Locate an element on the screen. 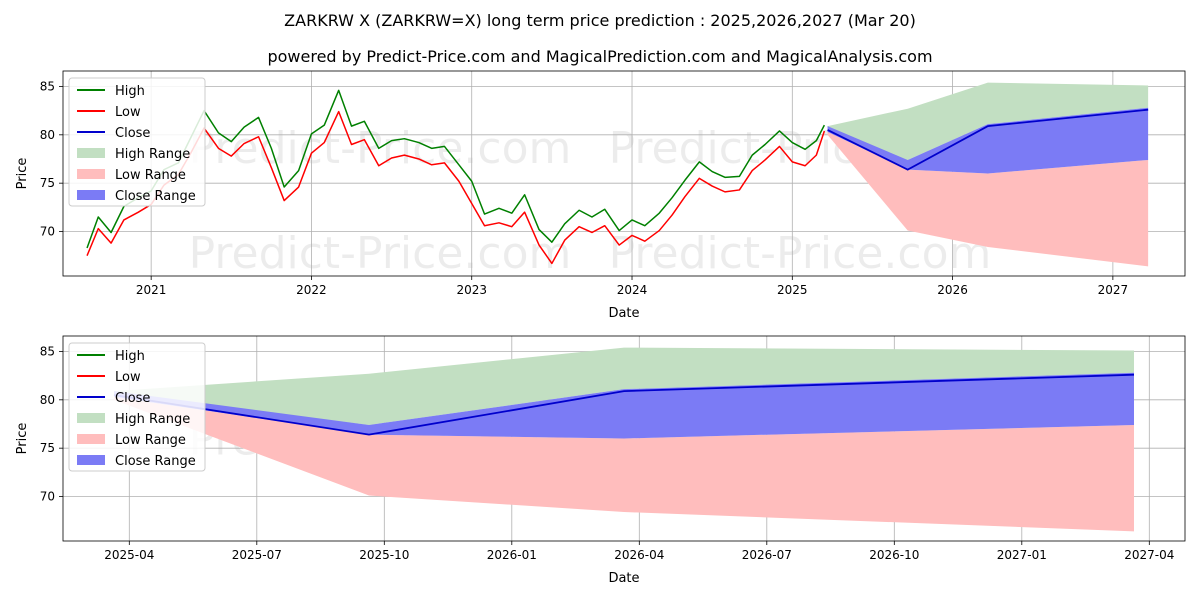 The height and width of the screenshot is (600, 1200). x-tick-label: 2025-07 is located at coordinates (257, 555).